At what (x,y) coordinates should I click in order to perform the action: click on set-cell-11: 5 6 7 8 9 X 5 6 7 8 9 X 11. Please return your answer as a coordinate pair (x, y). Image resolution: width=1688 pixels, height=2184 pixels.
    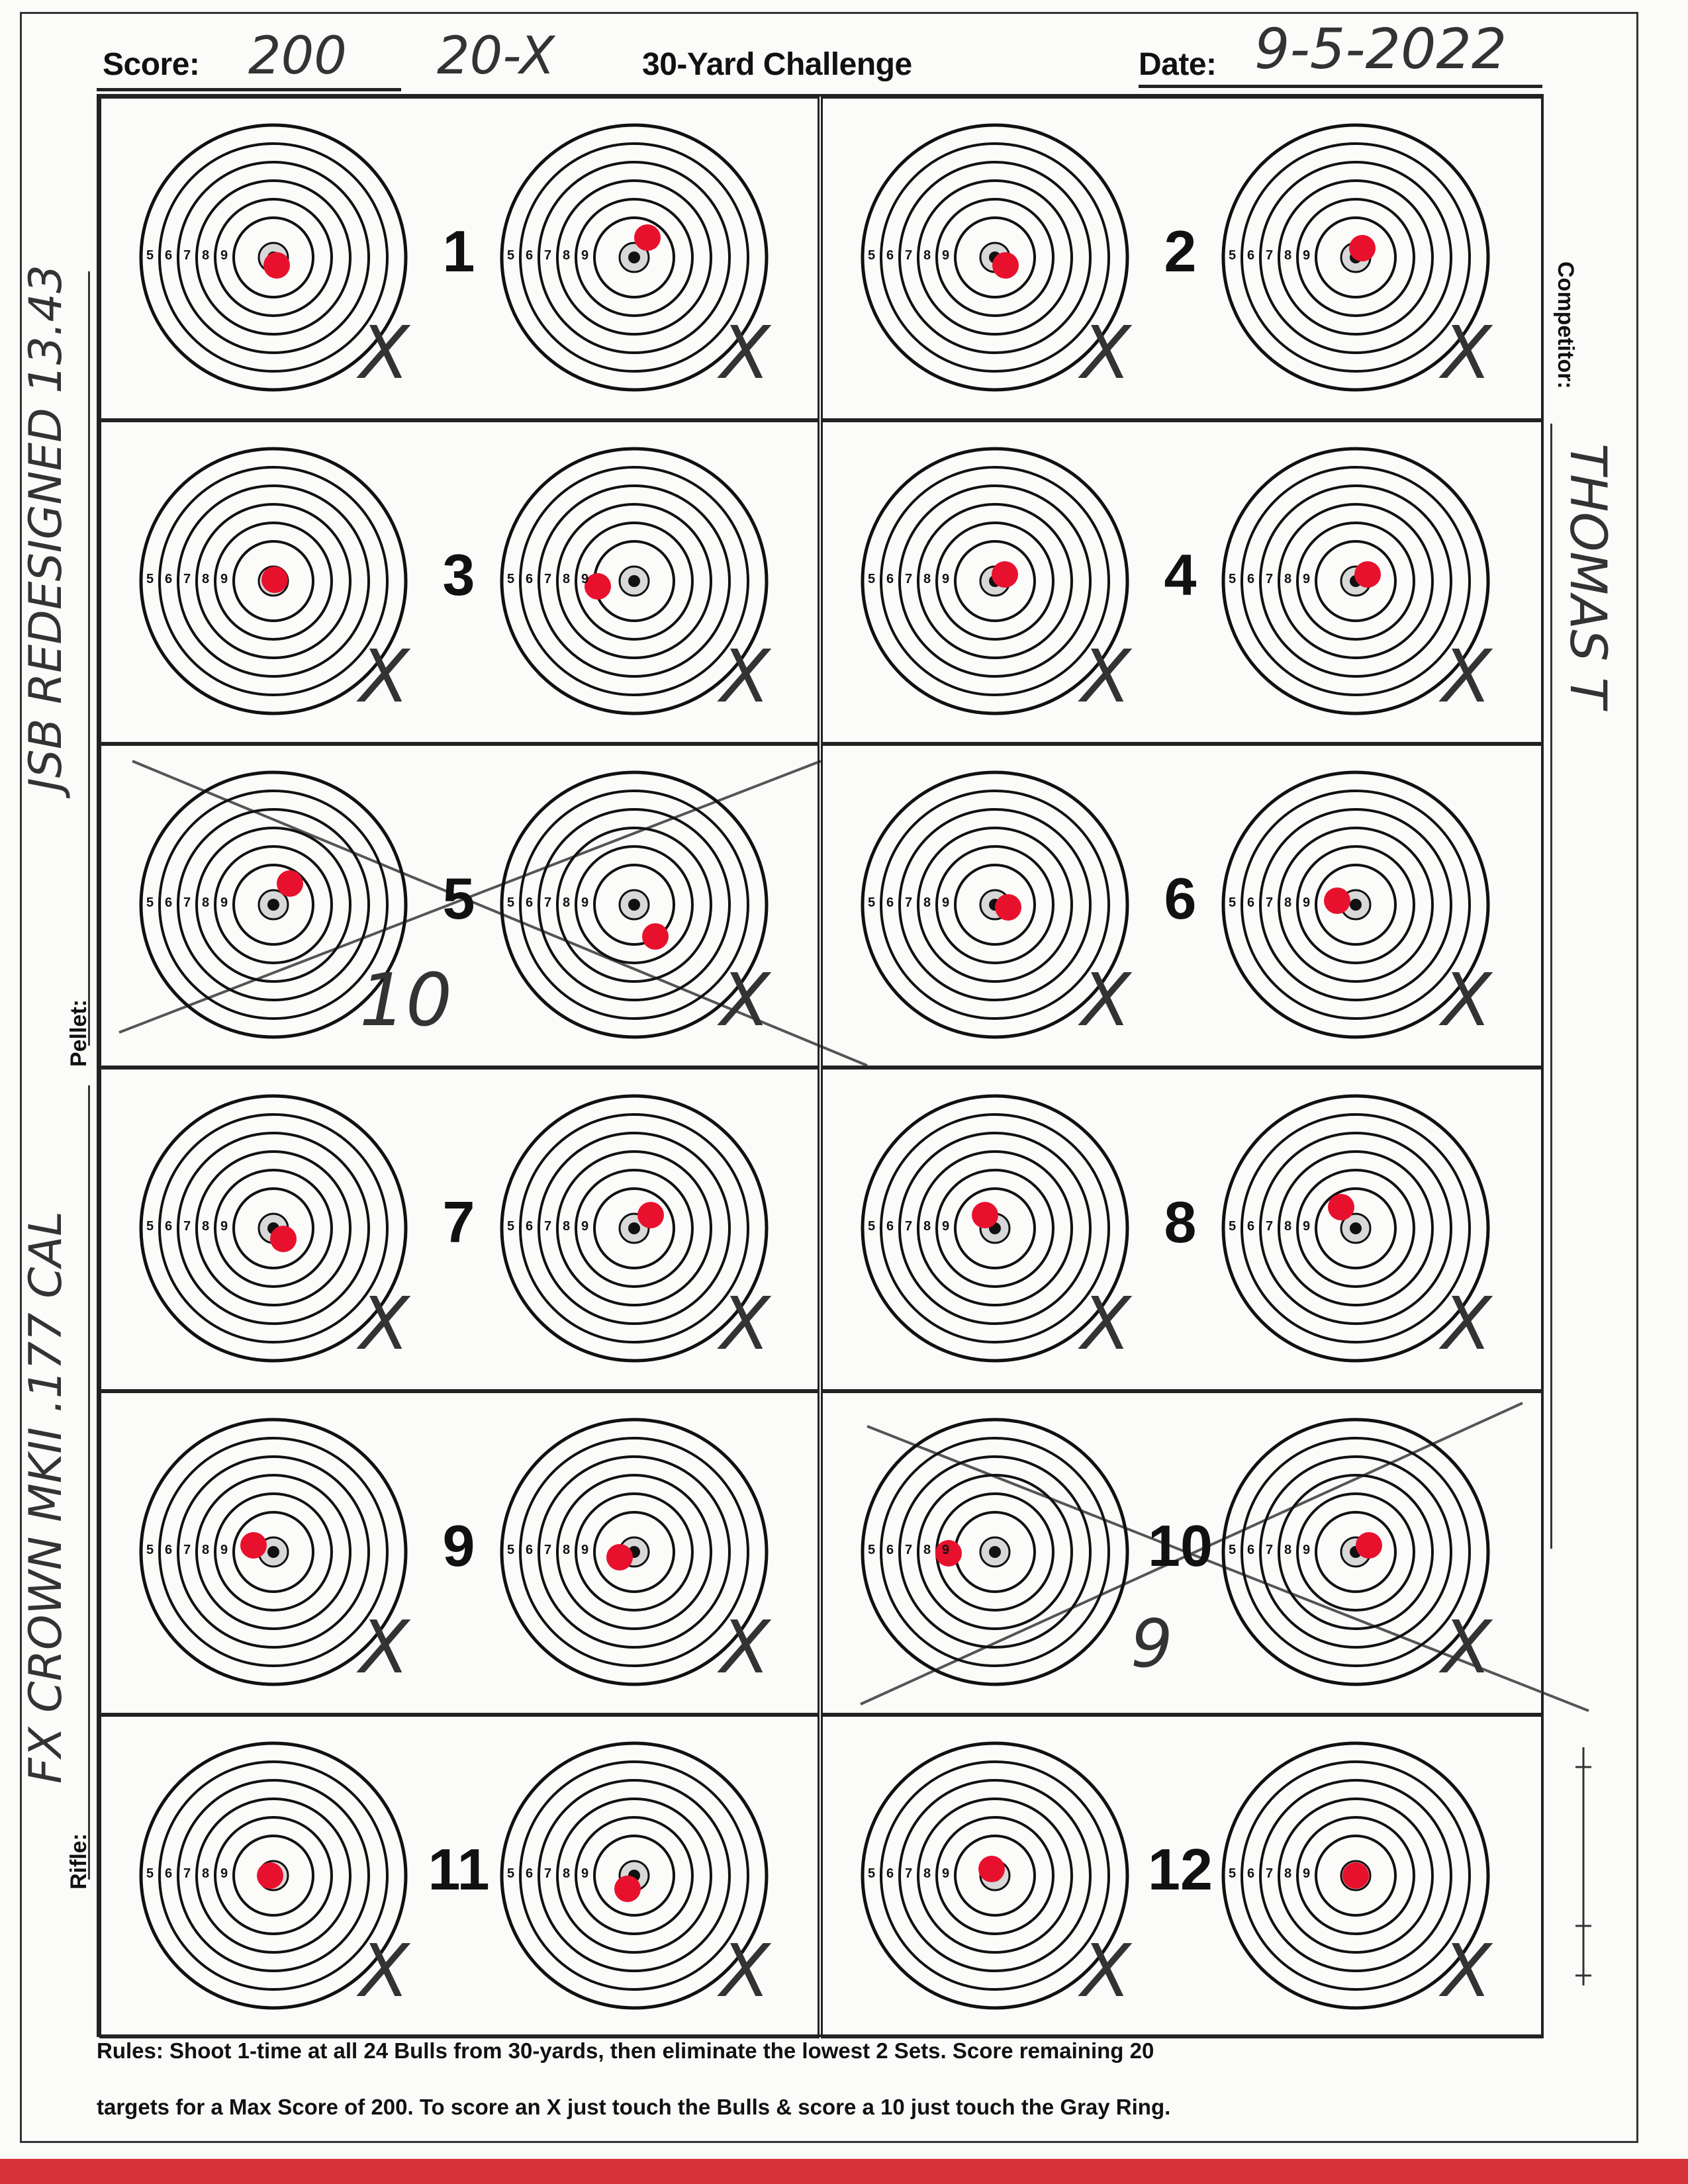
    Looking at the image, I should click on (459, 1877).